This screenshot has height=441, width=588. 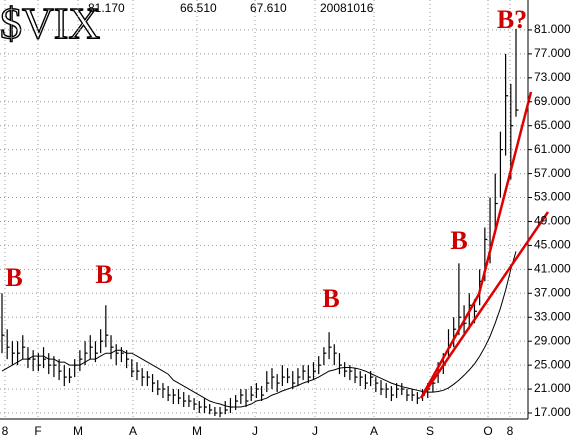 I want to click on y-tick-label: 77.000, so click(x=552, y=53).